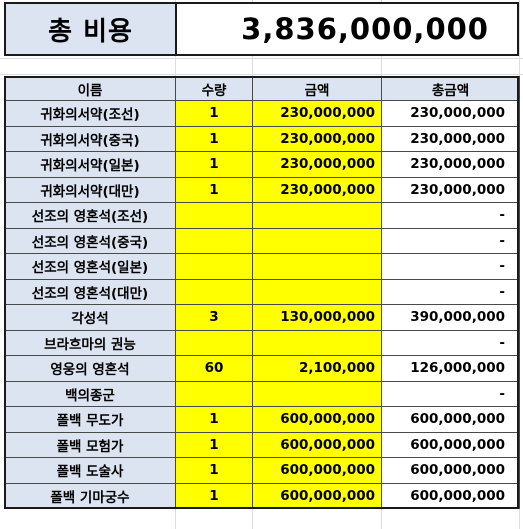 The width and height of the screenshot is (523, 529). What do you see at coordinates (90, 113) in the screenshot?
I see `item-name-cell: 귀화의서약(조선)` at bounding box center [90, 113].